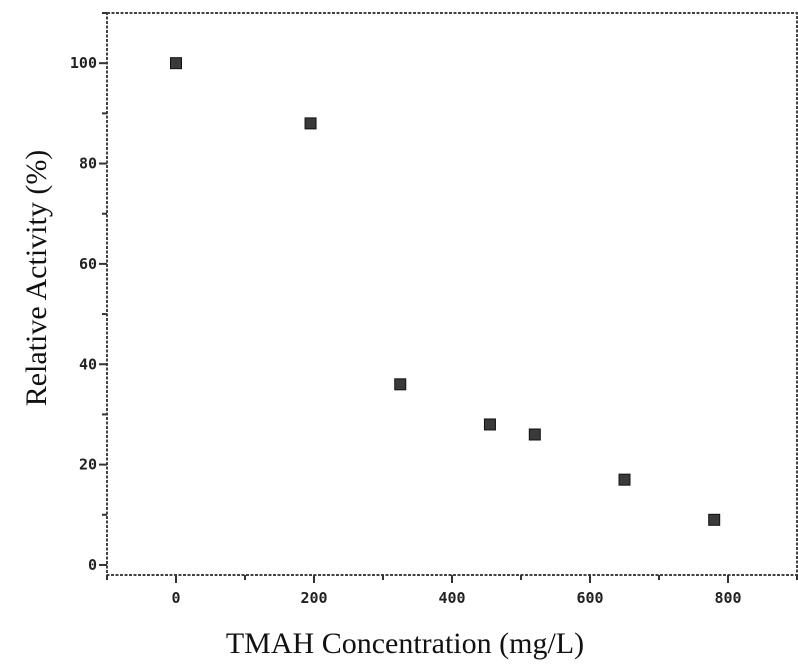 The height and width of the screenshot is (669, 798). What do you see at coordinates (83, 63) in the screenshot?
I see `y-tick-label: 100` at bounding box center [83, 63].